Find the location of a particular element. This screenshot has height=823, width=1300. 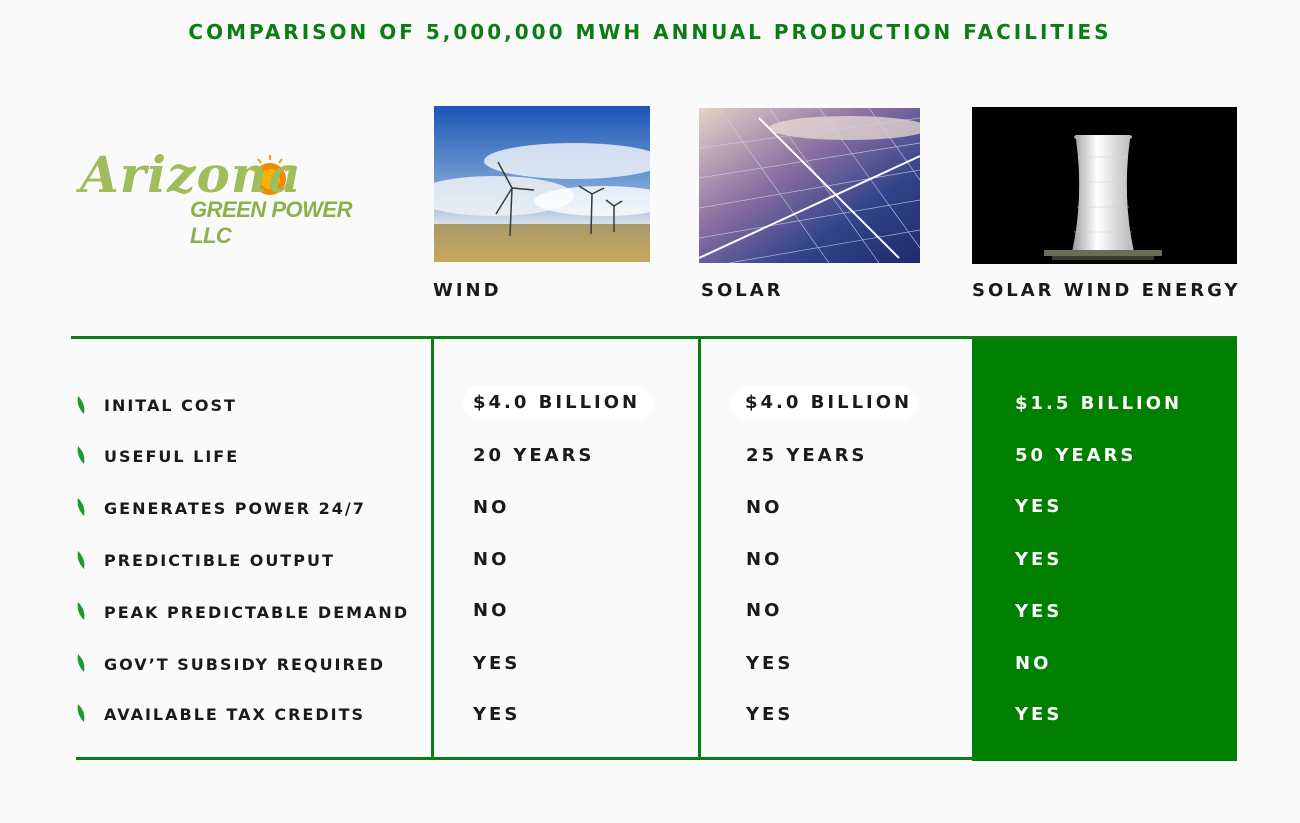

row-label: PEAK PREDICTABLE DEMAND is located at coordinates (257, 612).